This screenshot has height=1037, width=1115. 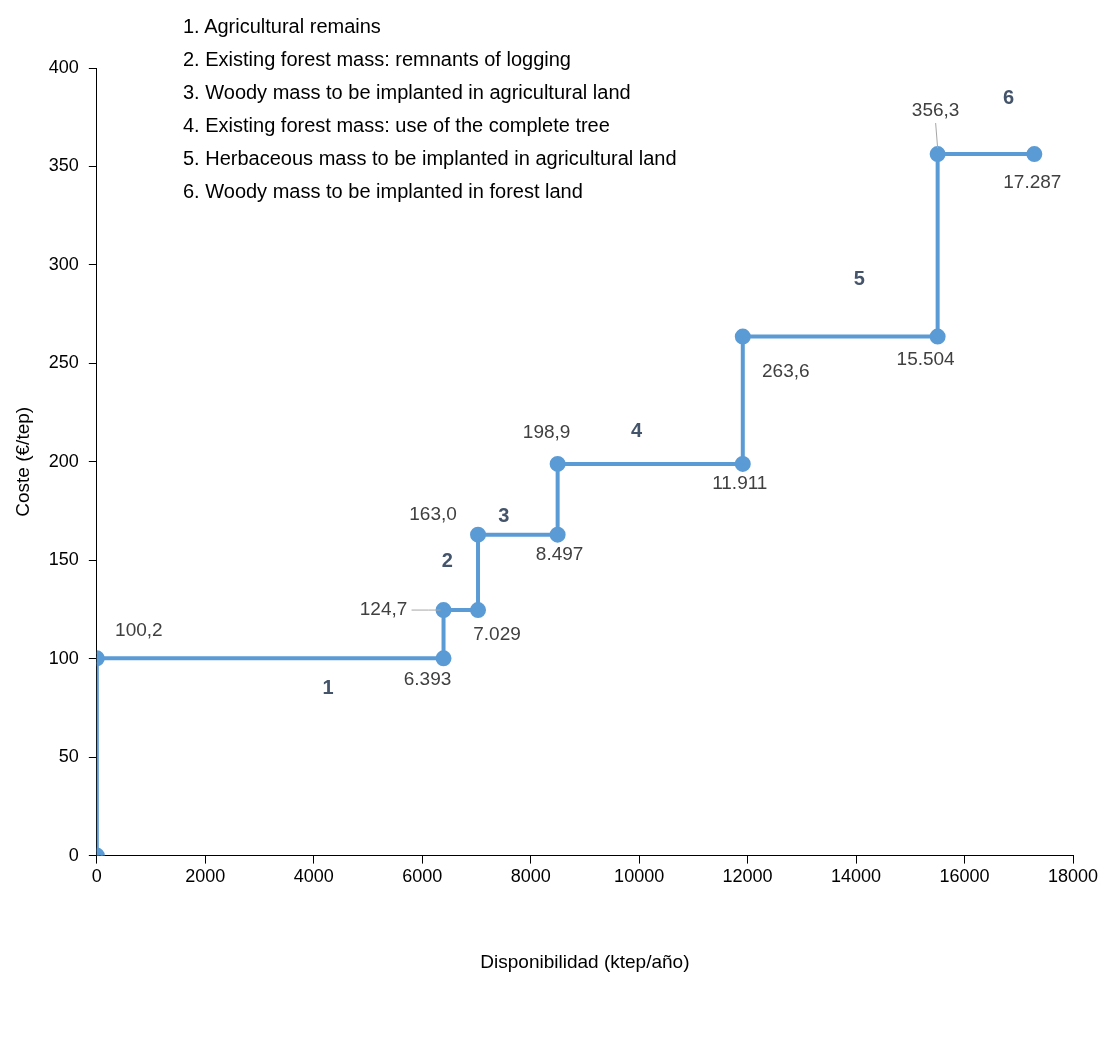 I want to click on text: 1. Agricultural remains, so click(x=282, y=26).